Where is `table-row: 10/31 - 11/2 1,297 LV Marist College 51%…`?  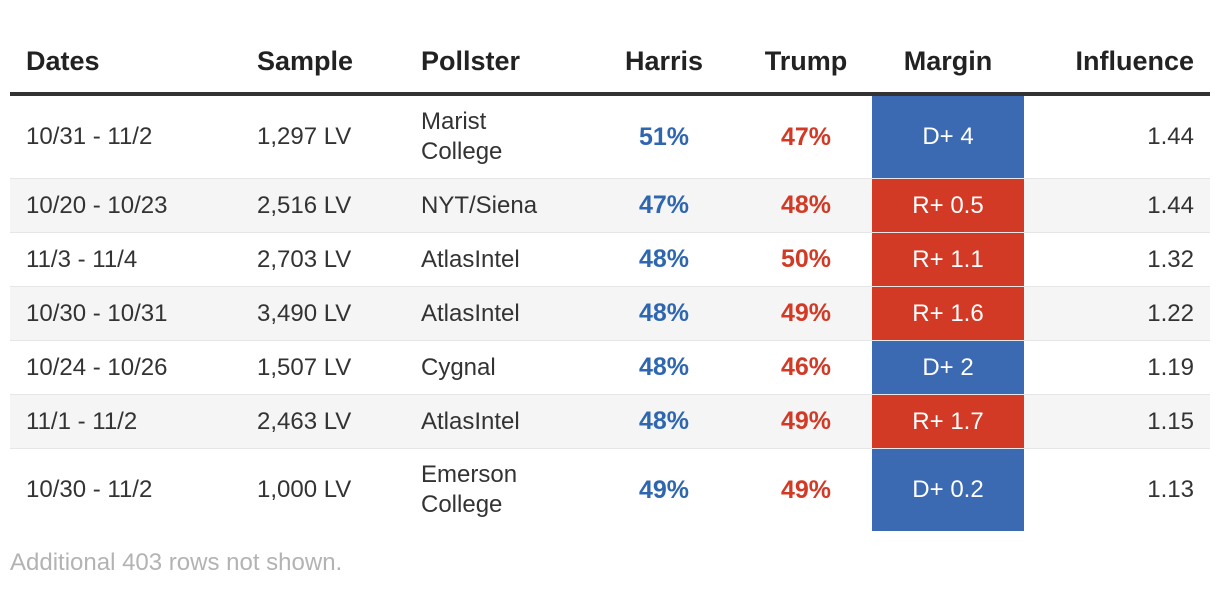 table-row: 10/31 - 11/2 1,297 LV Marist College 51%… is located at coordinates (610, 136).